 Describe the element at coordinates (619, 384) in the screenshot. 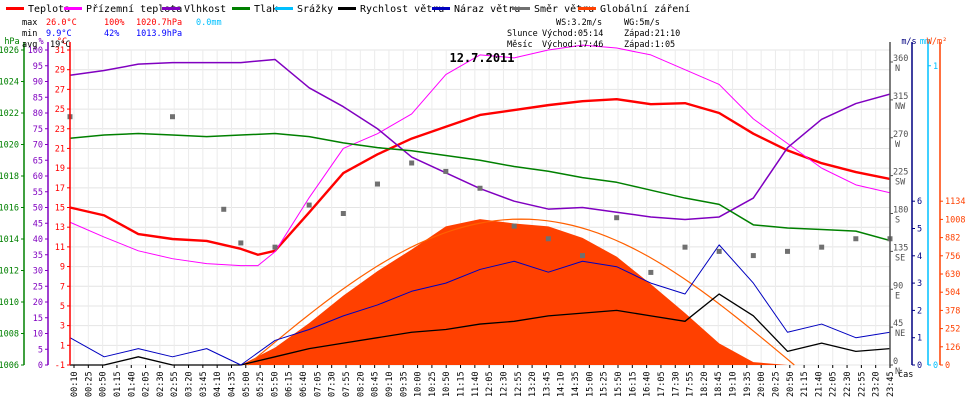

I see `x-tick-label: 15:50` at that location.